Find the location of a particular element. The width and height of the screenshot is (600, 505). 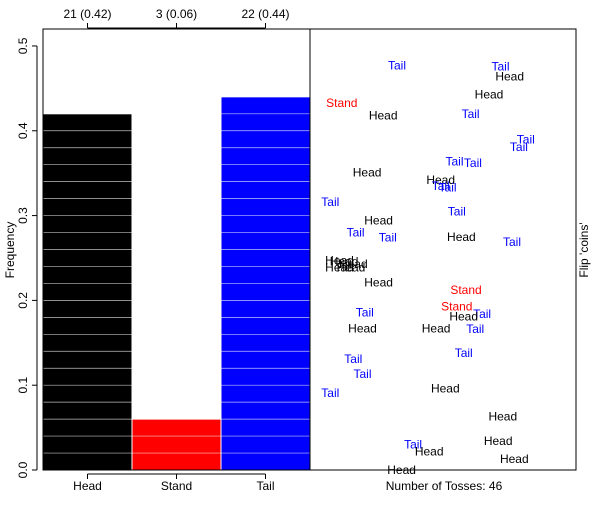

y-tick-label: 0.3 is located at coordinates (23, 215).